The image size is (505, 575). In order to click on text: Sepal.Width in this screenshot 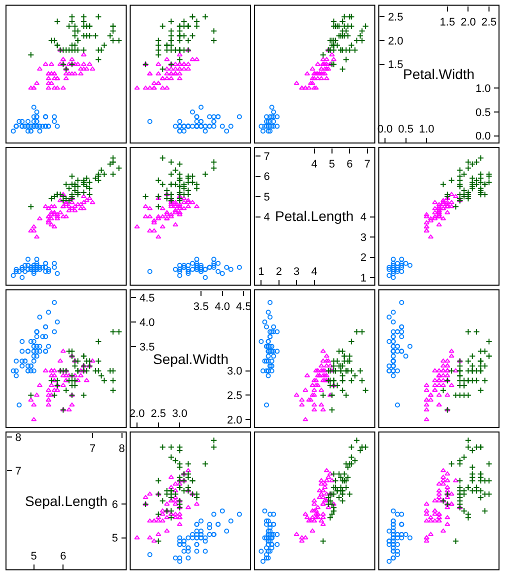, I will do `click(190, 359)`.